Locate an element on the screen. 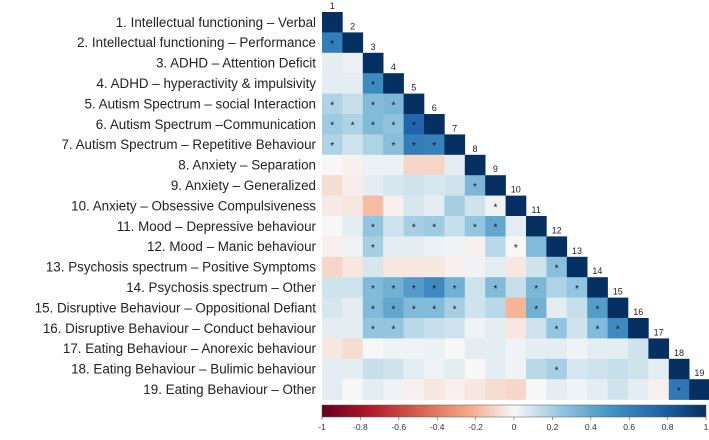  colorbar: -1 -0.8 -0.6 -0.4 -0.2 0 0.2 0.4 0.6 0.8 1 is located at coordinates (513, 418).